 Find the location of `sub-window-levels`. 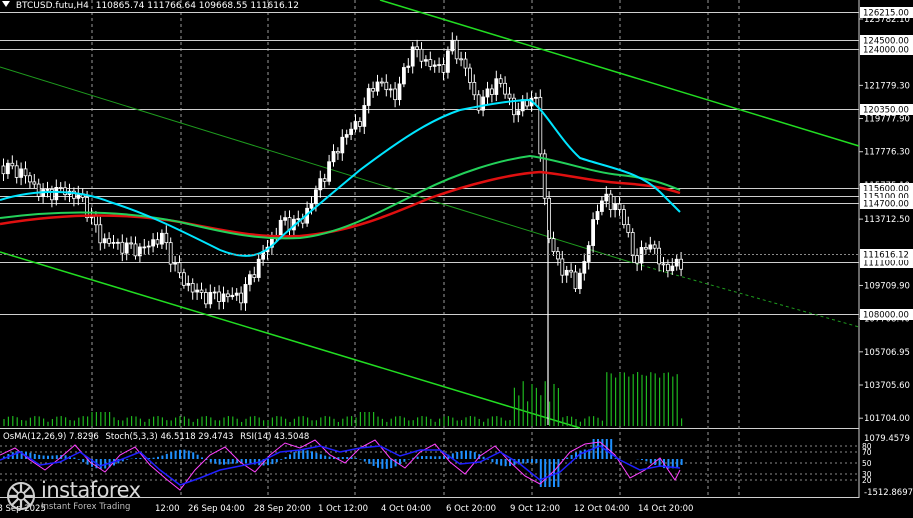

sub-window-levels is located at coordinates (429, 463).